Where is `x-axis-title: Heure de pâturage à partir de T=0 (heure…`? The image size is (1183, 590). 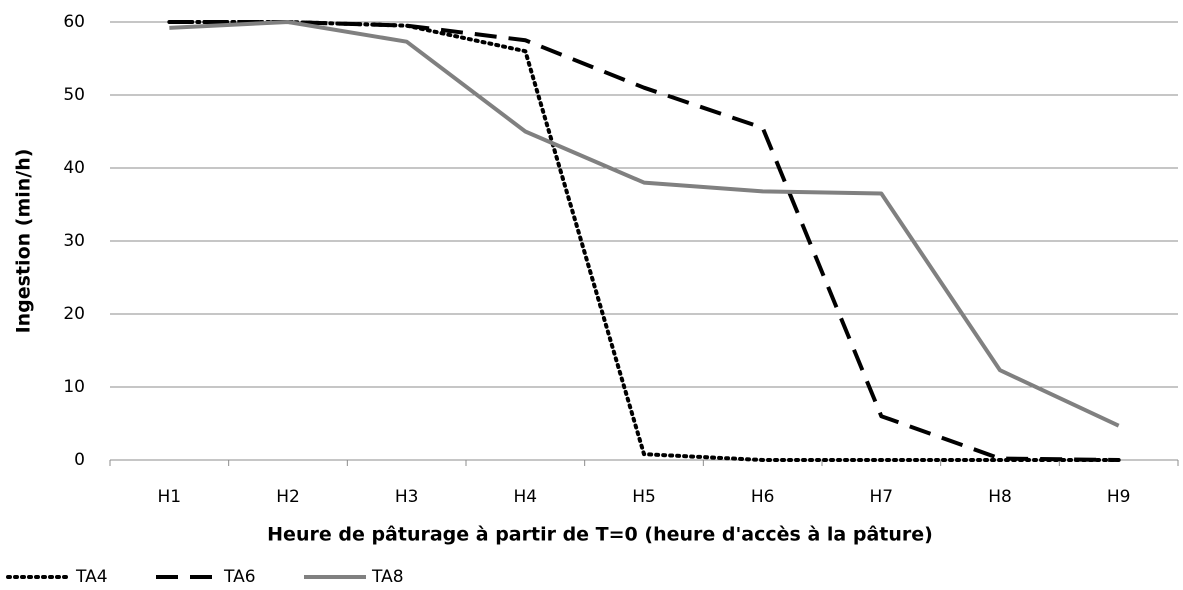 x-axis-title: Heure de pâturage à partir de T=0 (heure… is located at coordinates (600, 535).